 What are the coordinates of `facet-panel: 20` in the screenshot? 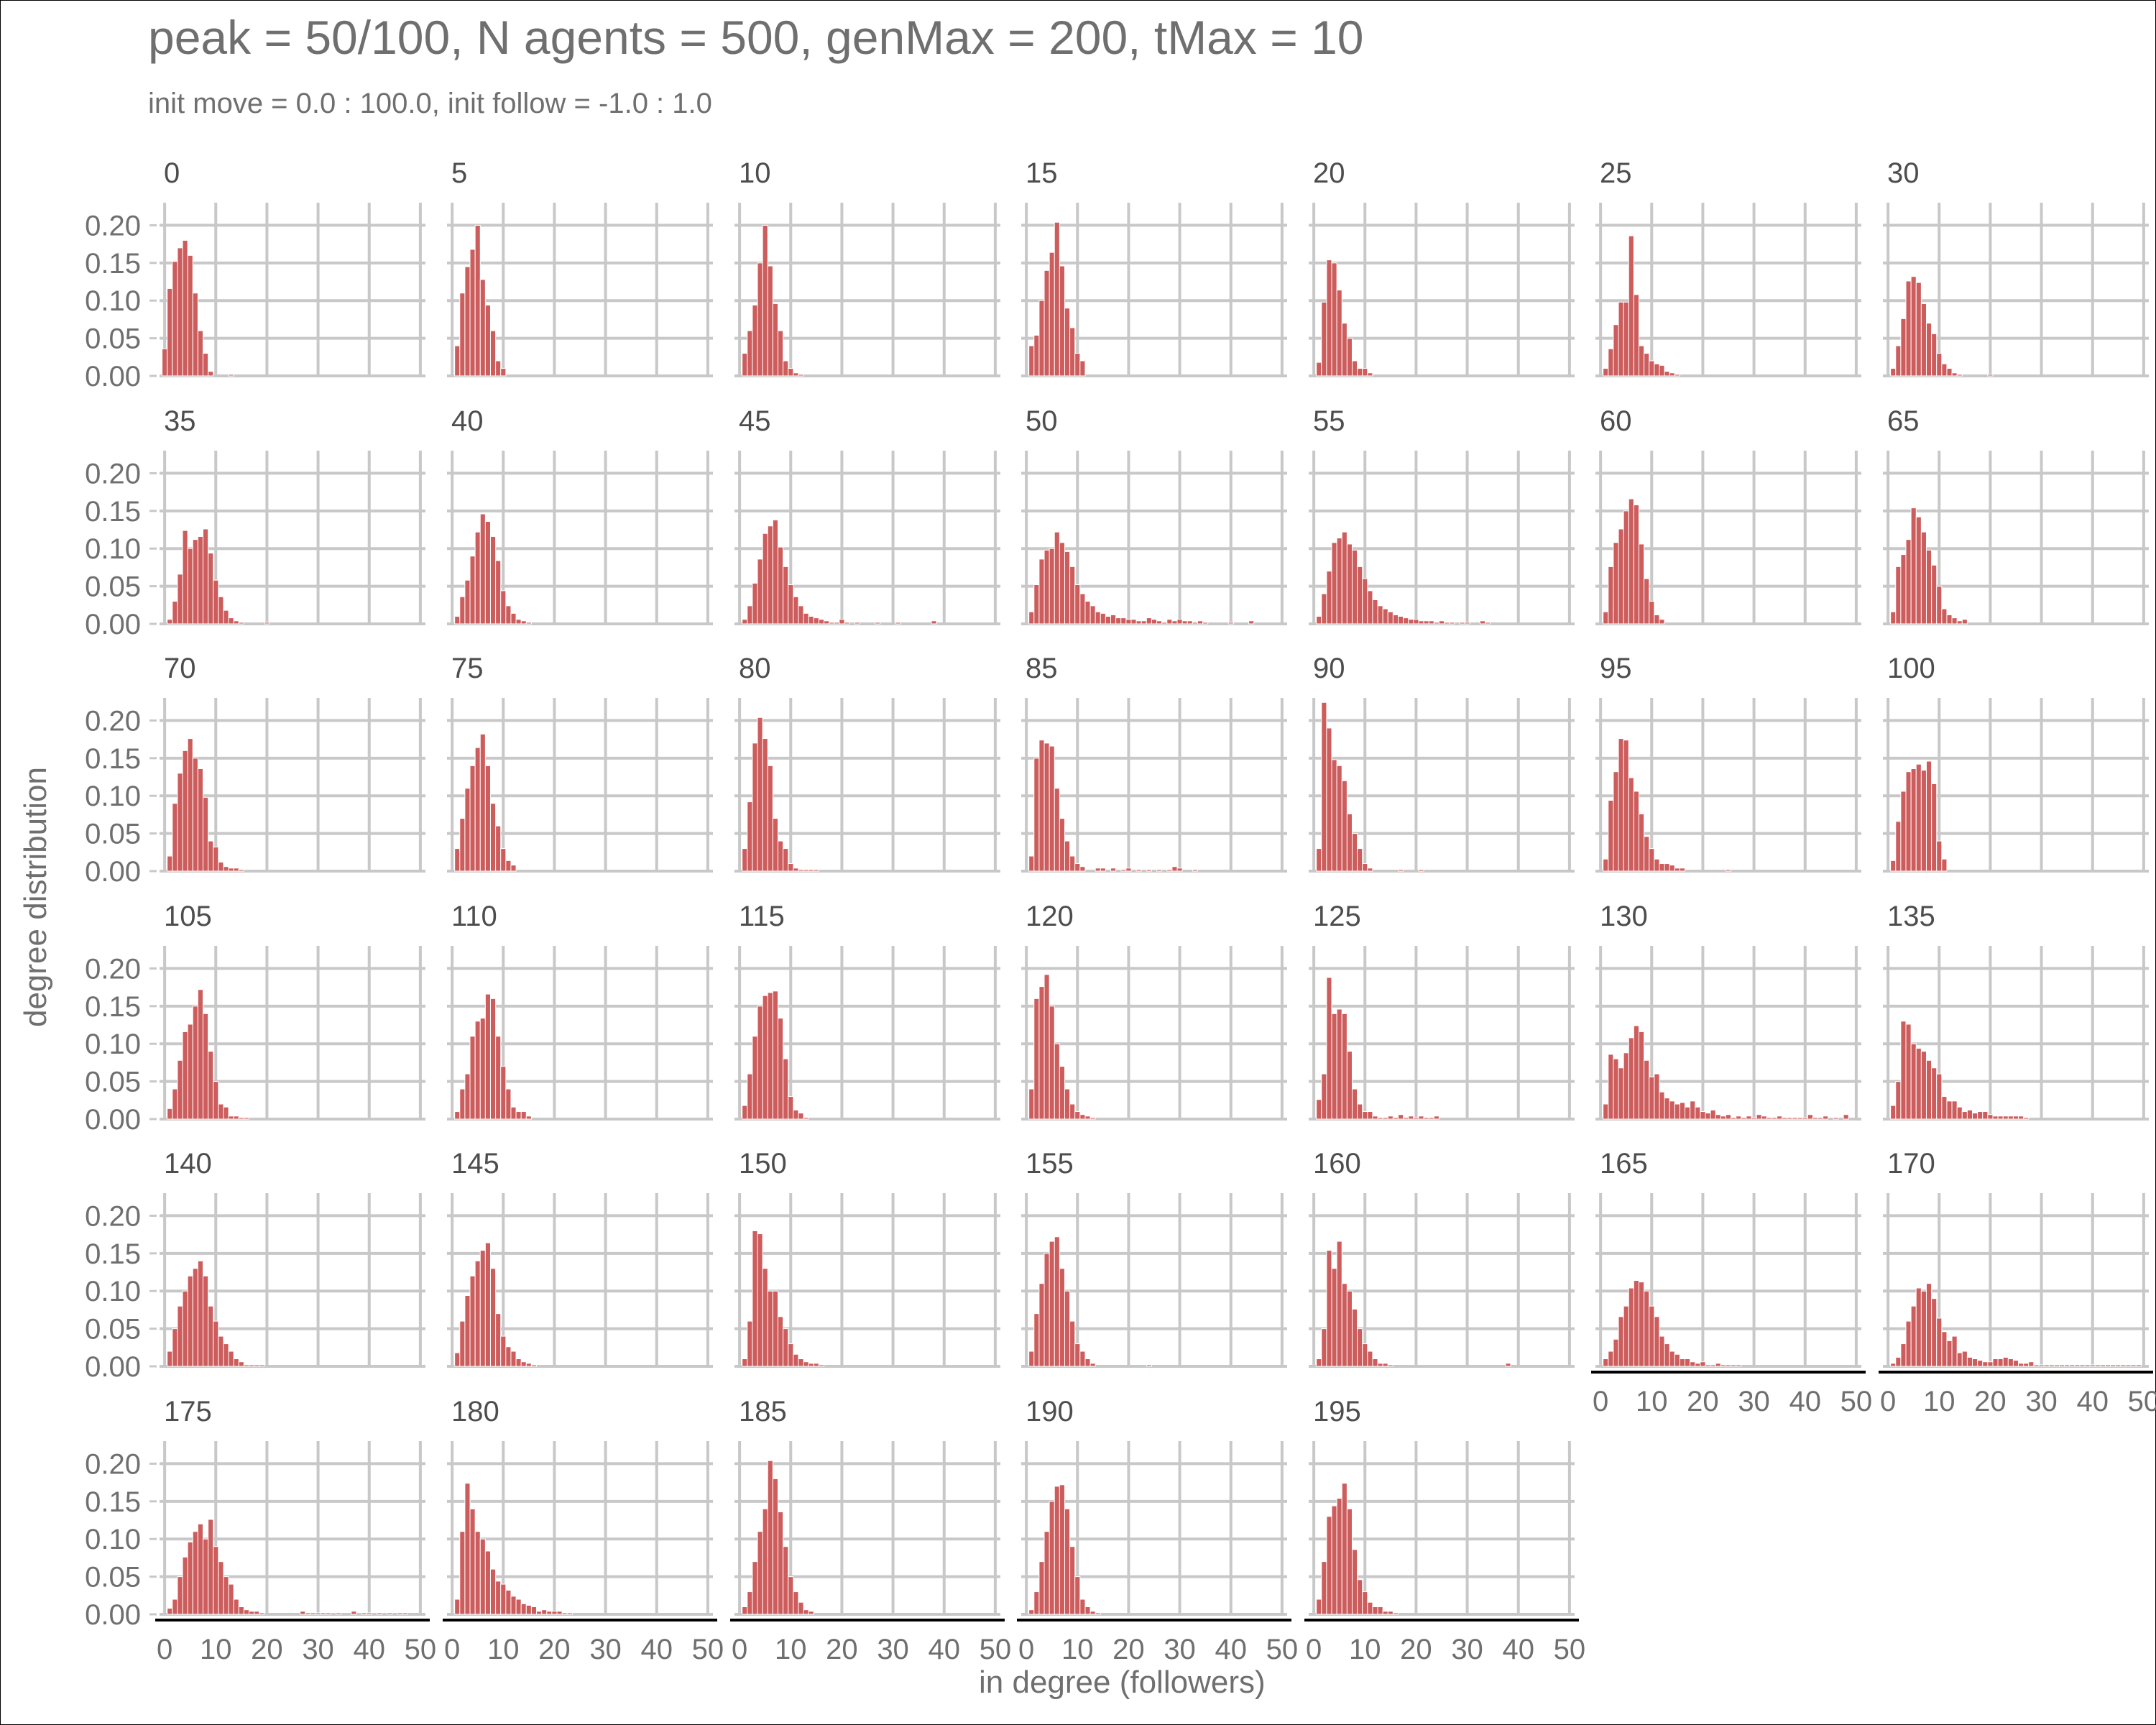 It's located at (1442, 267).